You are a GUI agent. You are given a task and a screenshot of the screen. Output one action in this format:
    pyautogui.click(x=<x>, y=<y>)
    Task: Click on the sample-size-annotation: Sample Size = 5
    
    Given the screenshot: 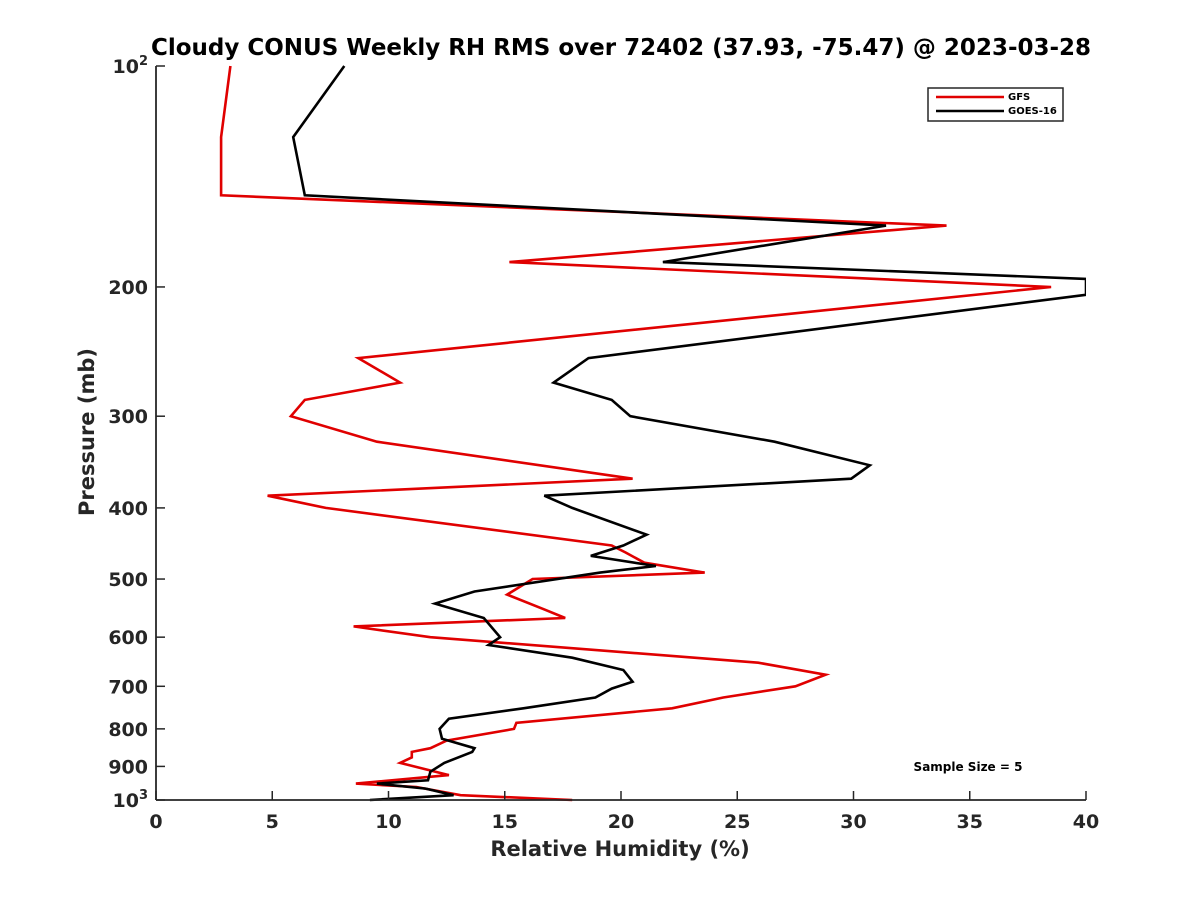 What is the action you would take?
    pyautogui.click(x=968, y=767)
    